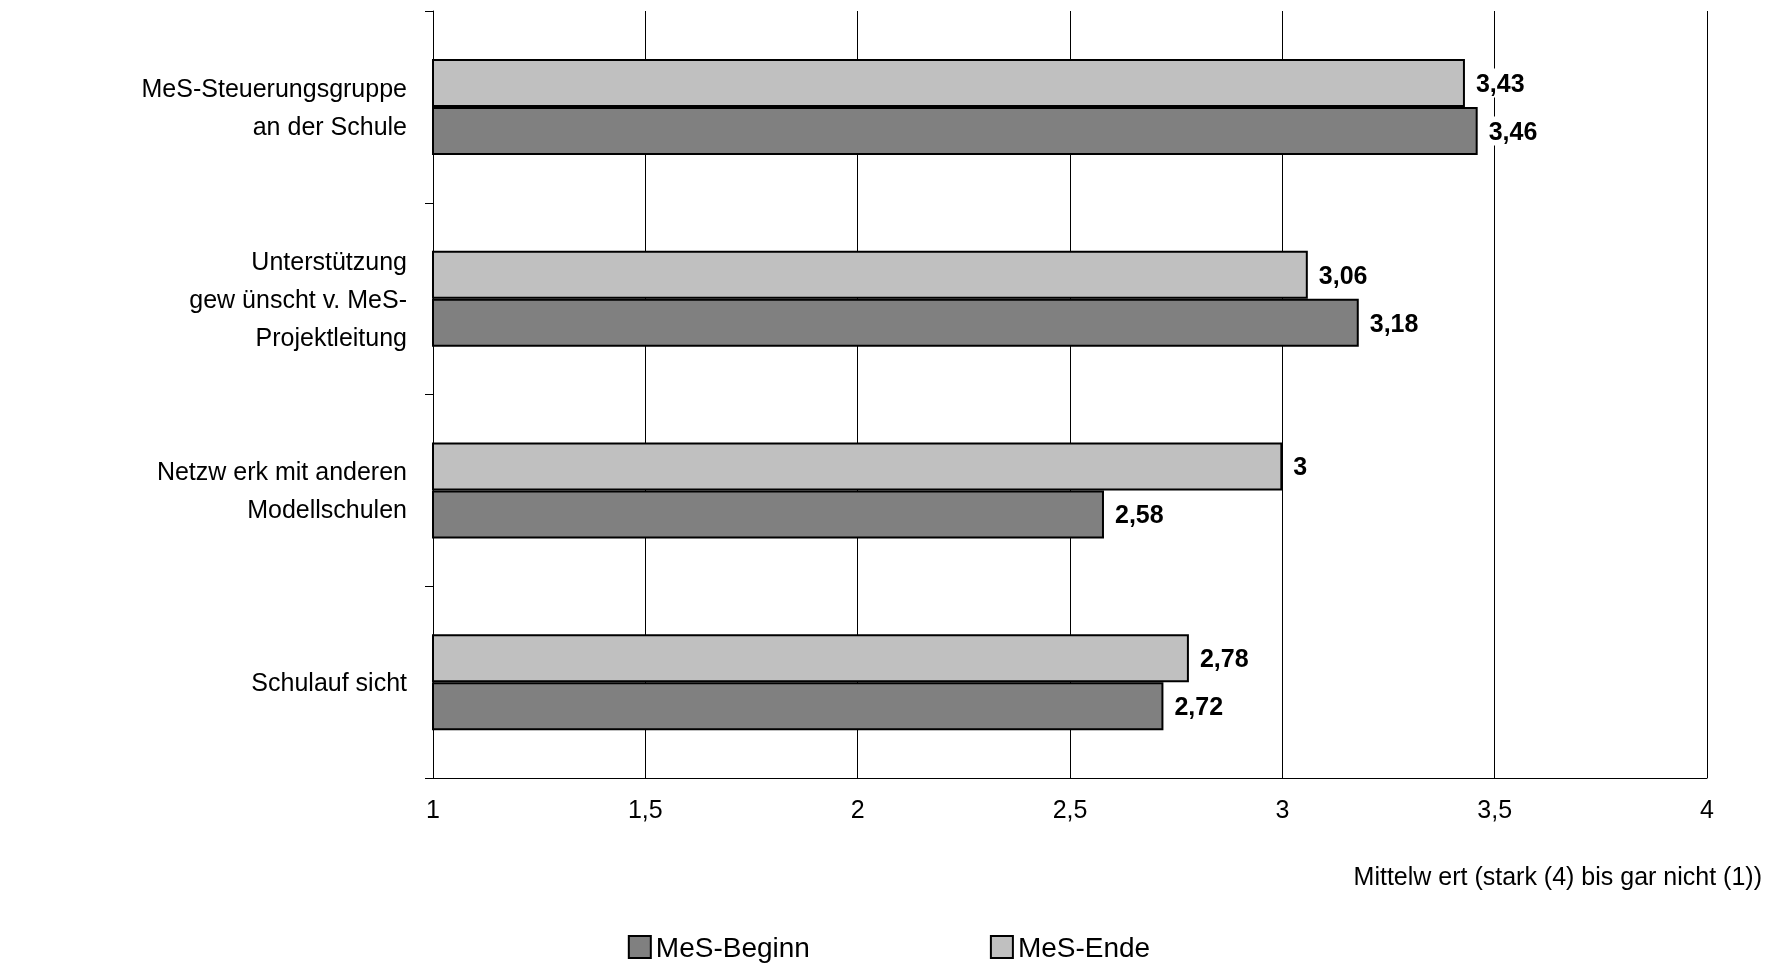  I want to click on x-tick-label: 3,5, so click(1495, 808).